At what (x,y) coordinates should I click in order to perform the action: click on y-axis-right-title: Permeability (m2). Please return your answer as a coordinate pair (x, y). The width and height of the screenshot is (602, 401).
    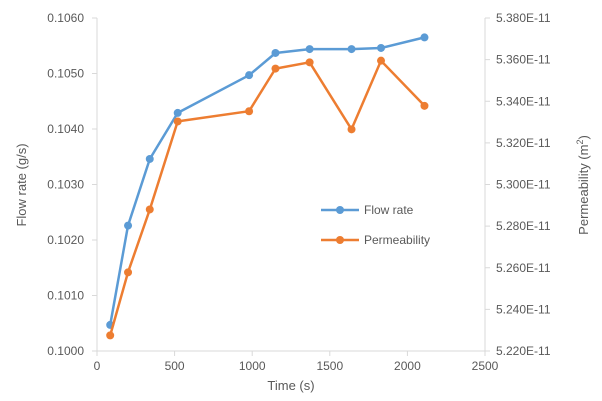
    Looking at the image, I should click on (583, 185).